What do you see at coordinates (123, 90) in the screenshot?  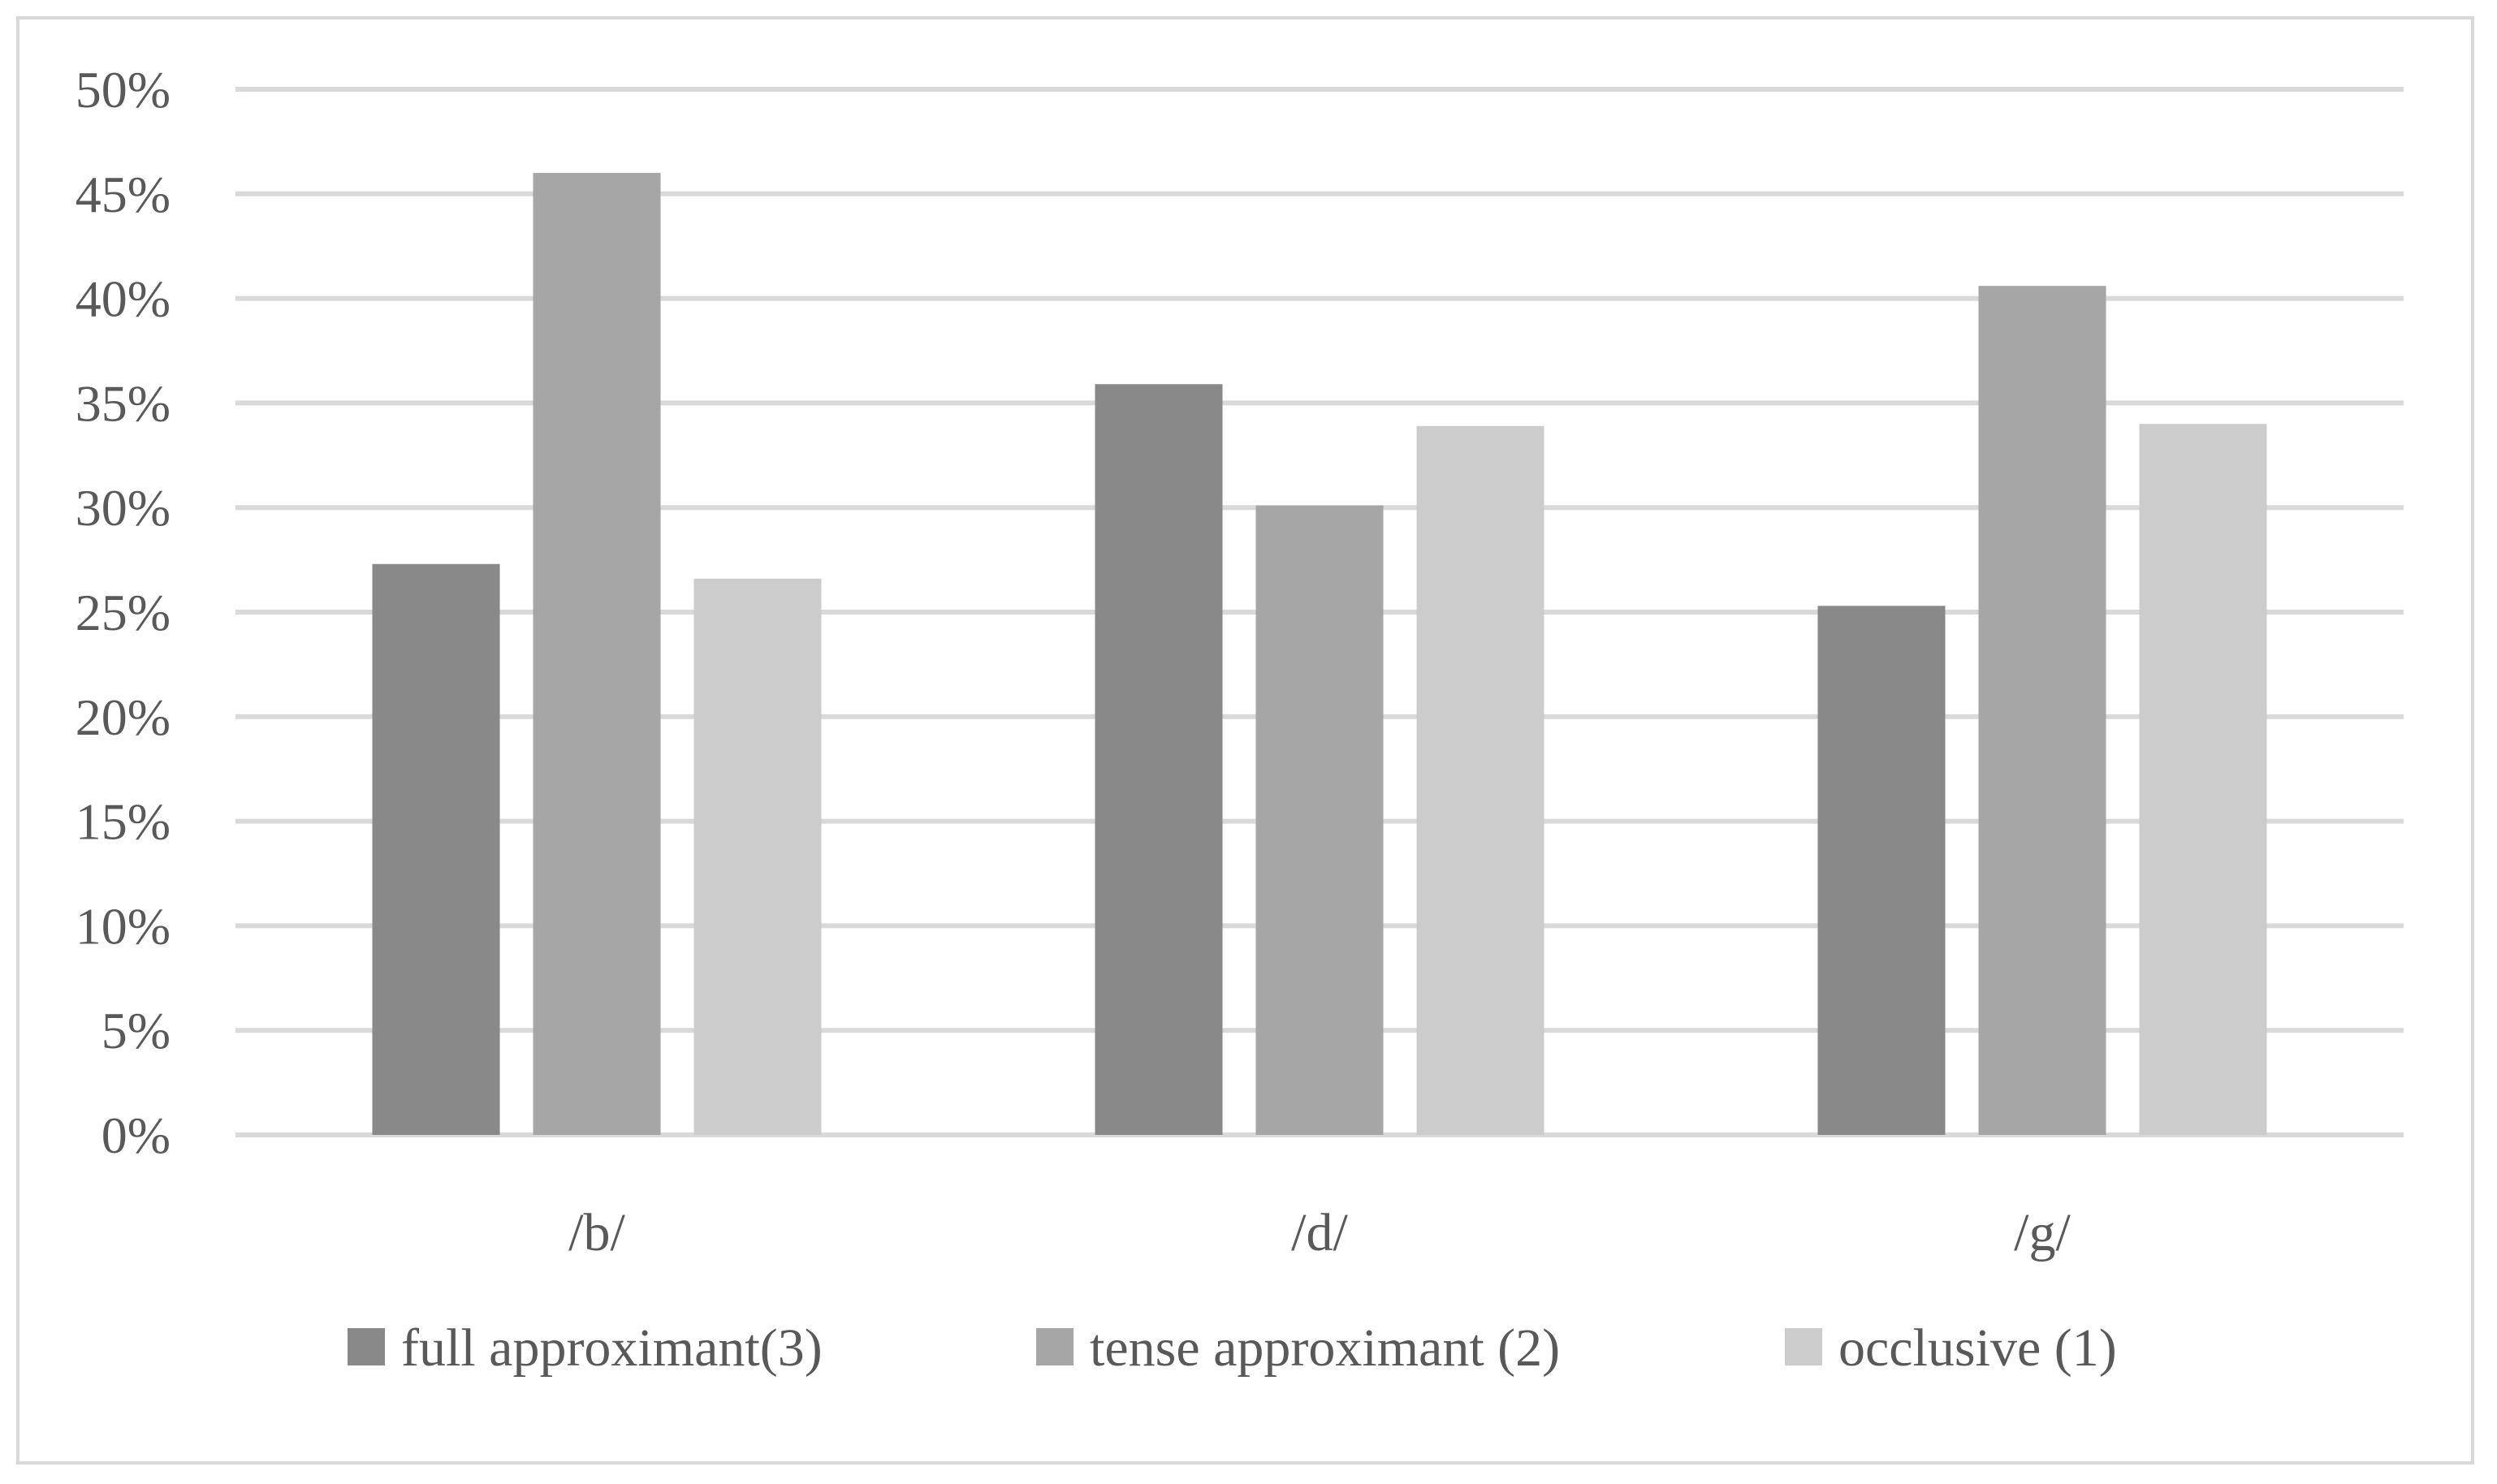 I see `y-tick-label: 50%` at bounding box center [123, 90].